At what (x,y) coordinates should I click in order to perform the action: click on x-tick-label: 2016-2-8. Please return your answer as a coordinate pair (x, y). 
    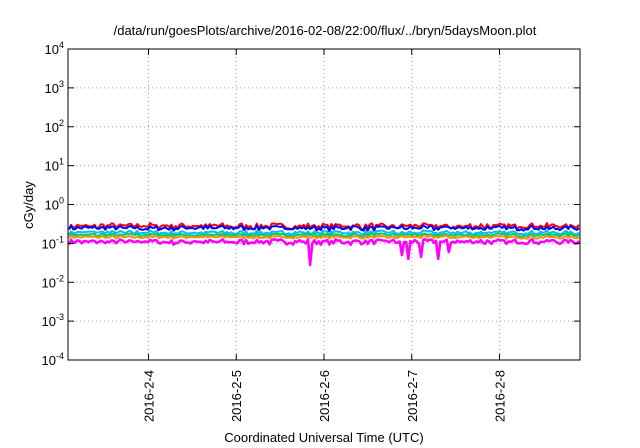
    Looking at the image, I should click on (500, 396).